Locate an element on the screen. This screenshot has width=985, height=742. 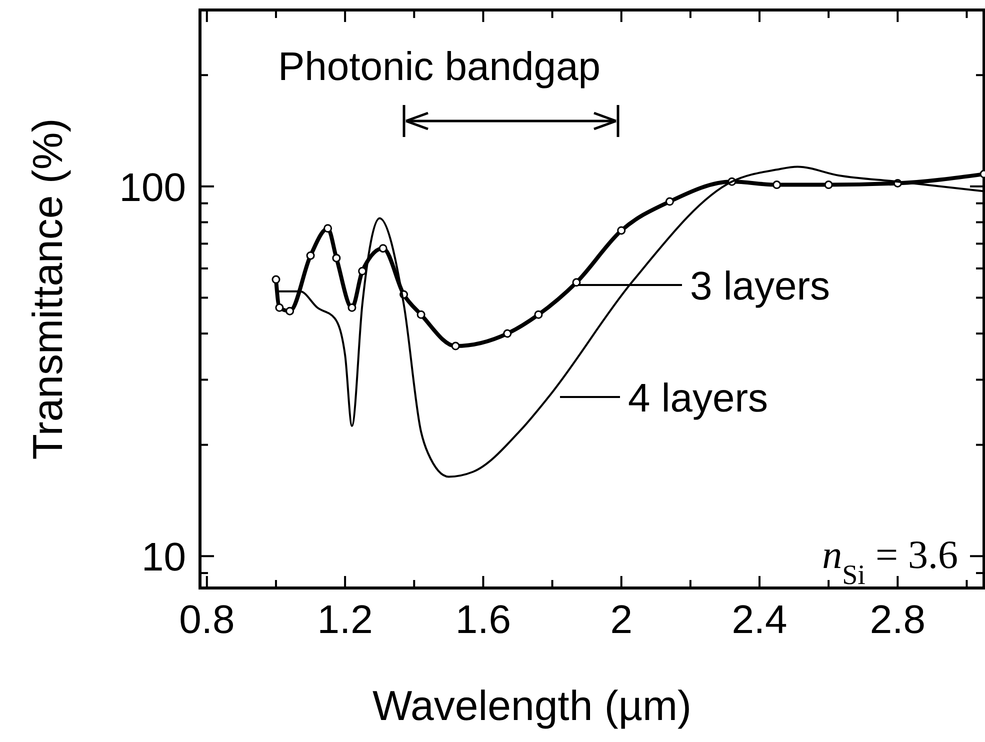
x-tick-label: 2.4 is located at coordinates (760, 620).